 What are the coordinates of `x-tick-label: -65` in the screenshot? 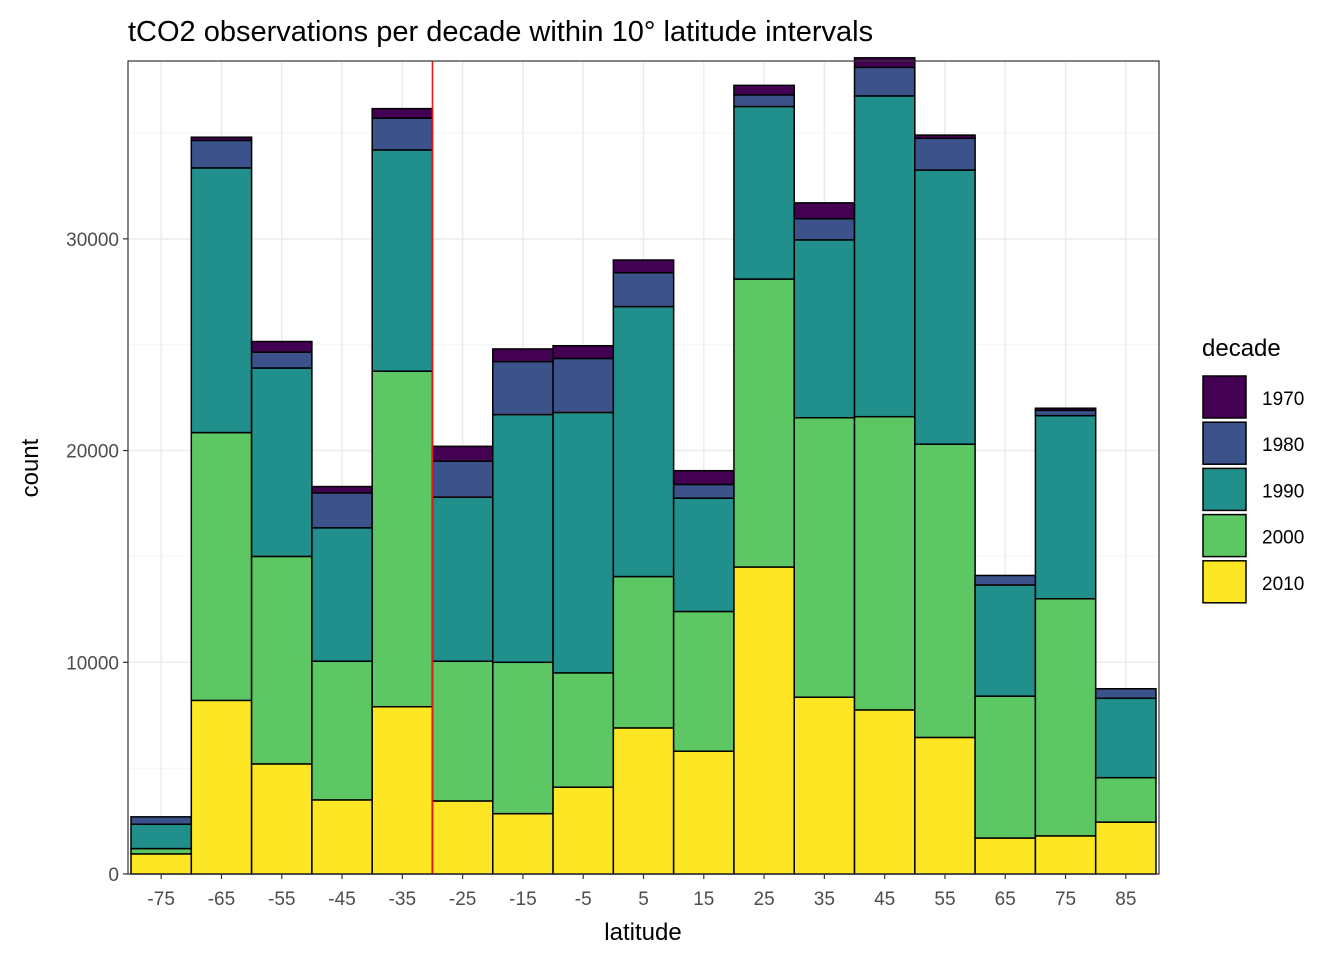 It's located at (221, 899).